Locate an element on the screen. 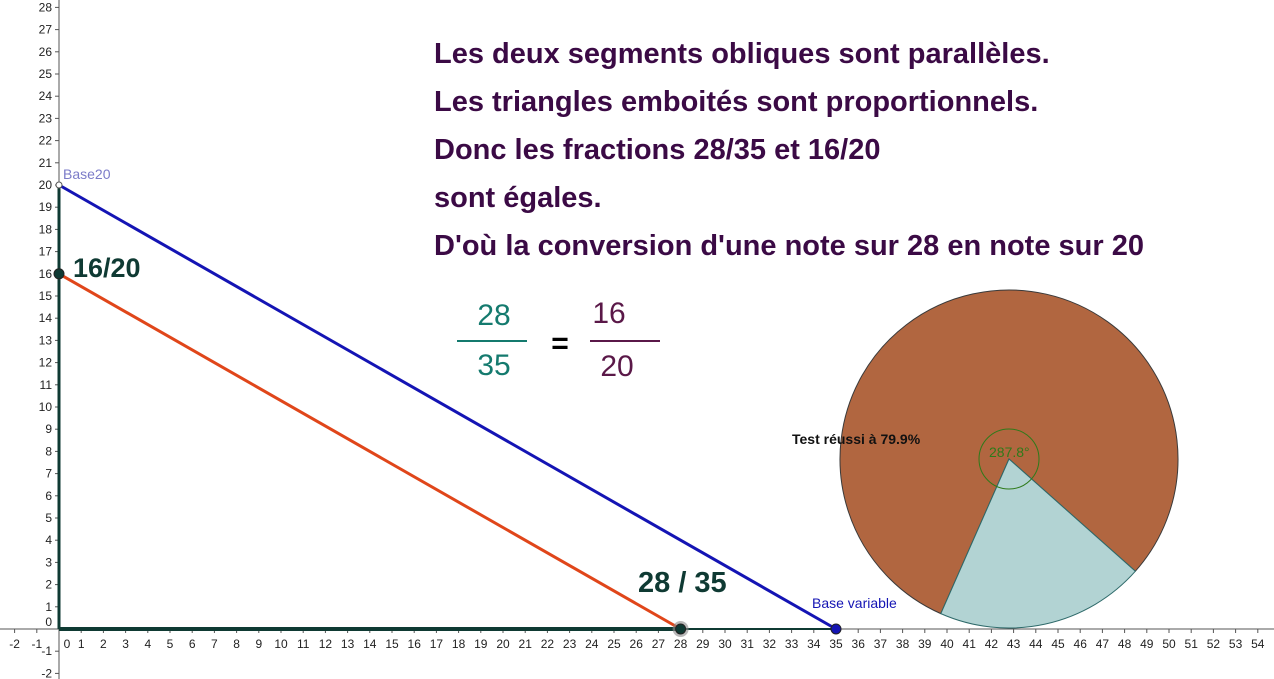 The image size is (1274, 679). x-tick-label: 11 is located at coordinates (303, 644).